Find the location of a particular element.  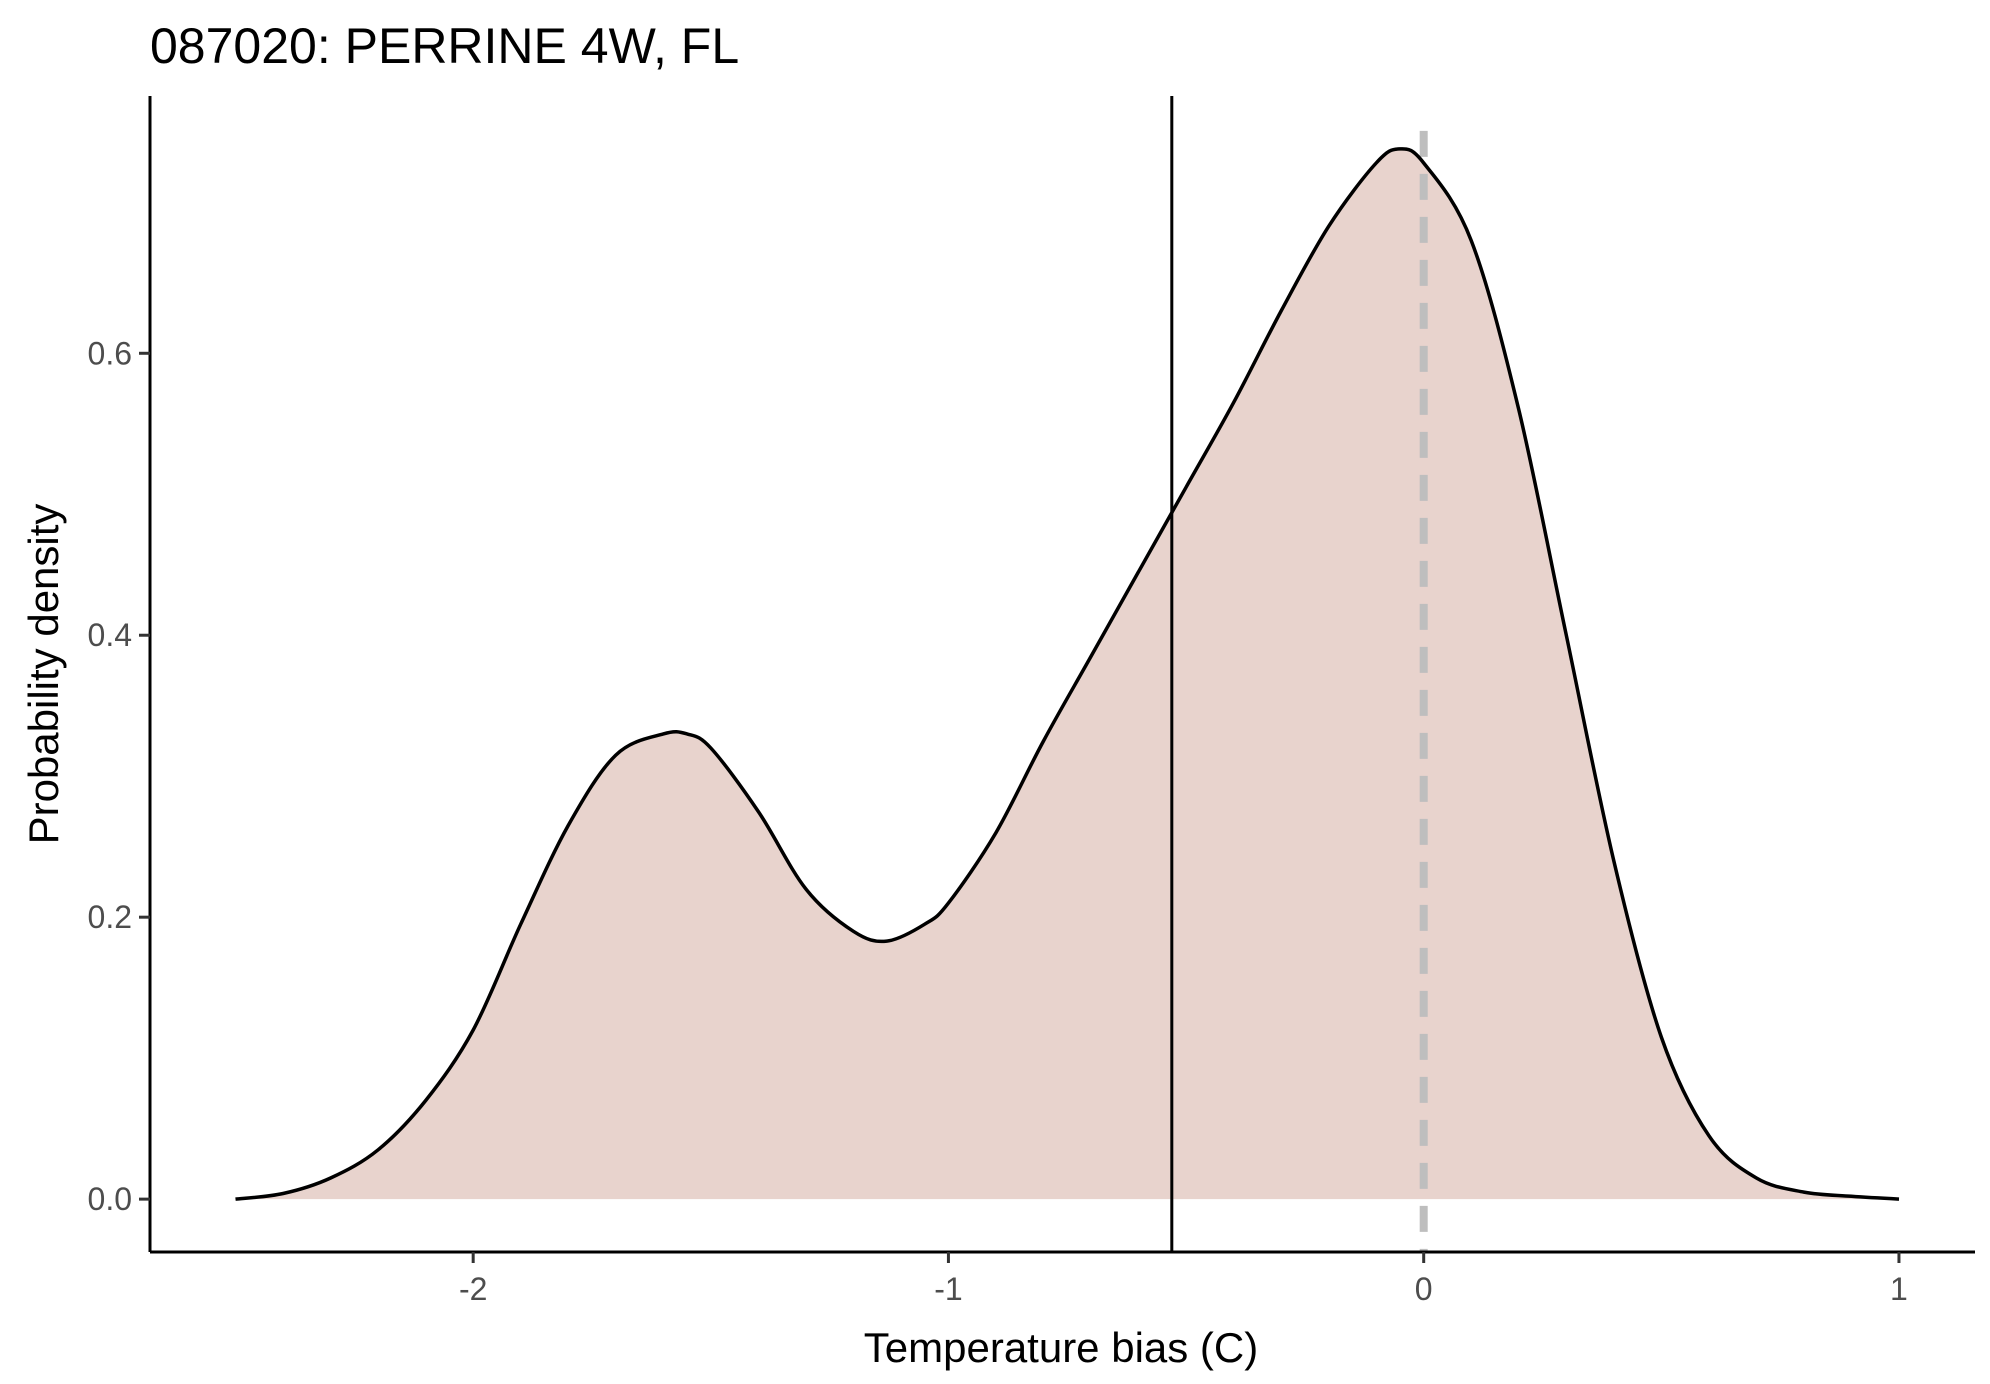

y-tick-label: 0.2 is located at coordinates (110, 917).